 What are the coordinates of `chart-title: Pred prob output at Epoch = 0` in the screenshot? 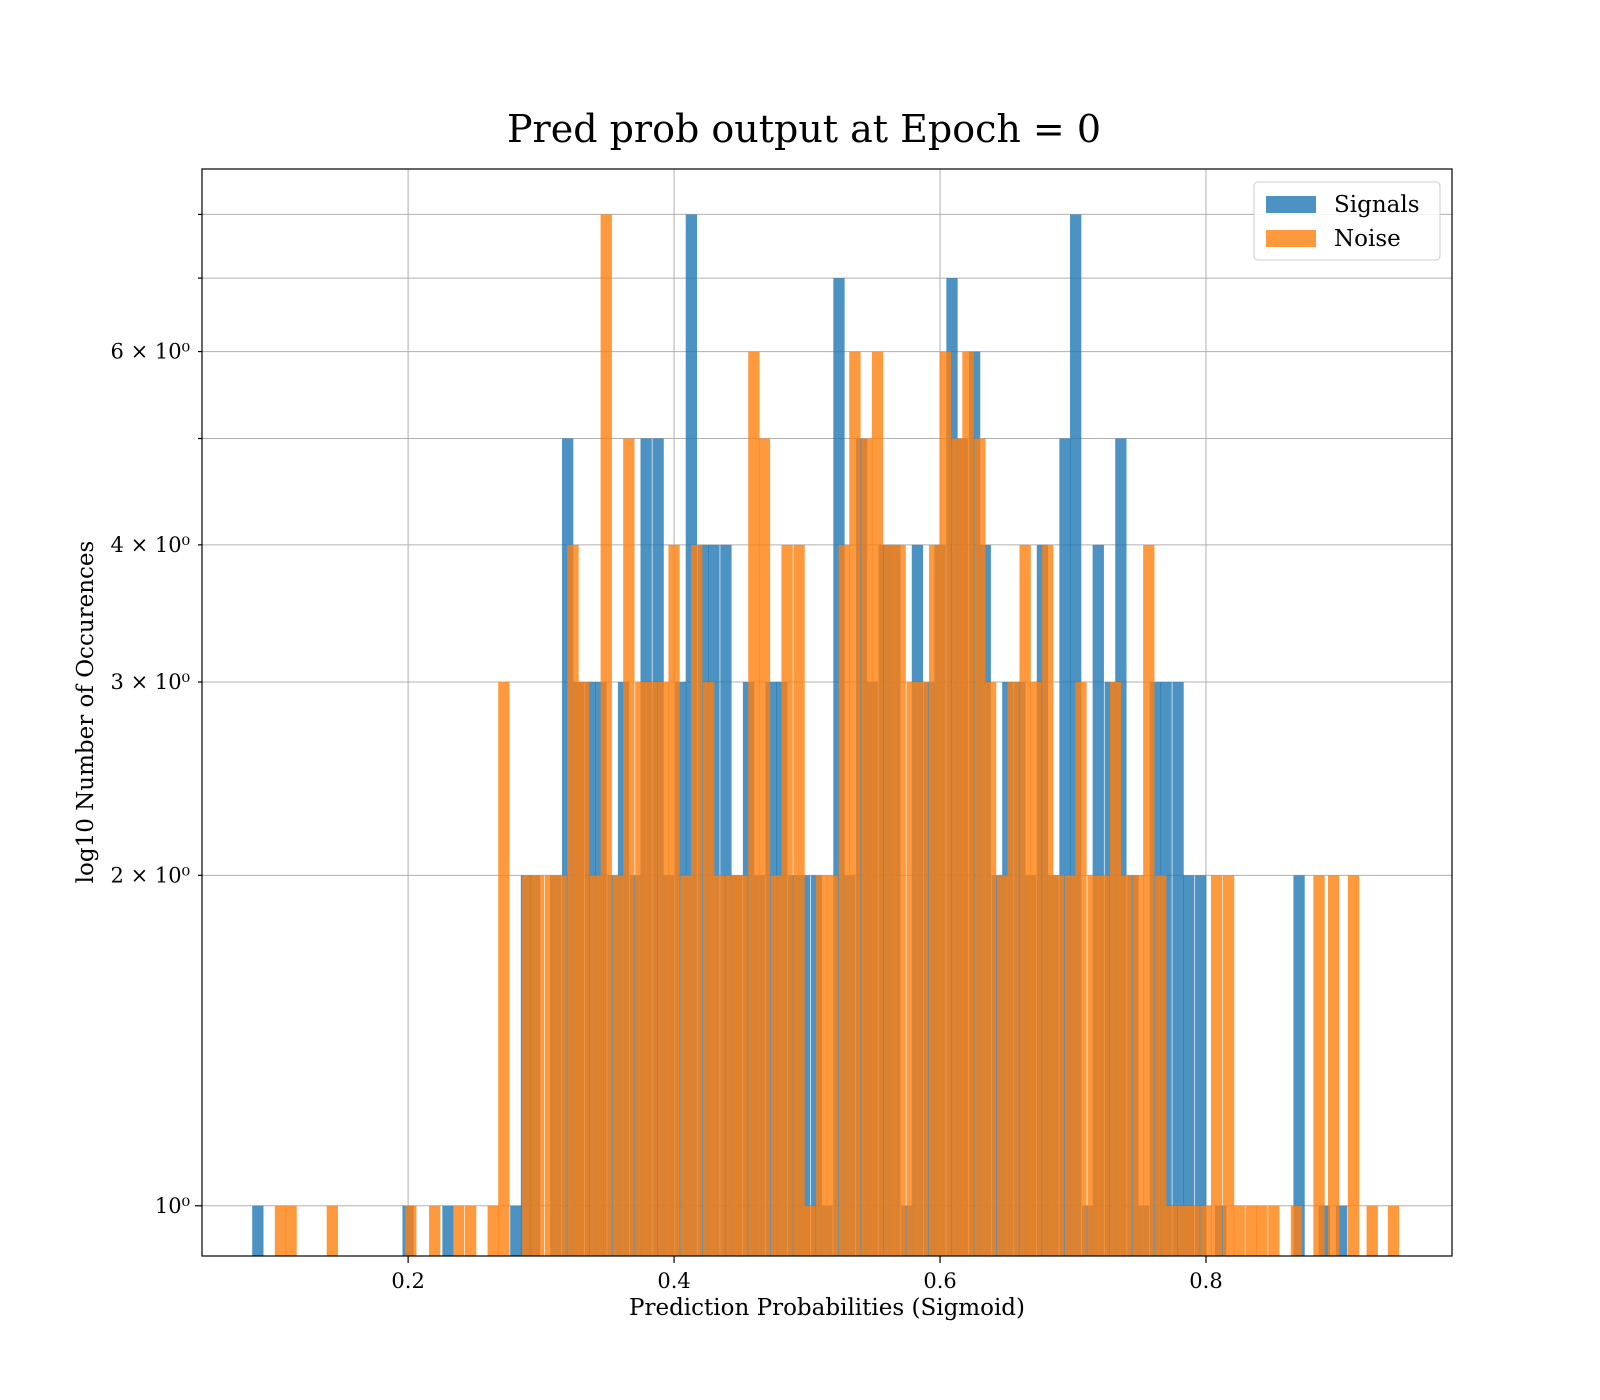 It's located at (804, 129).